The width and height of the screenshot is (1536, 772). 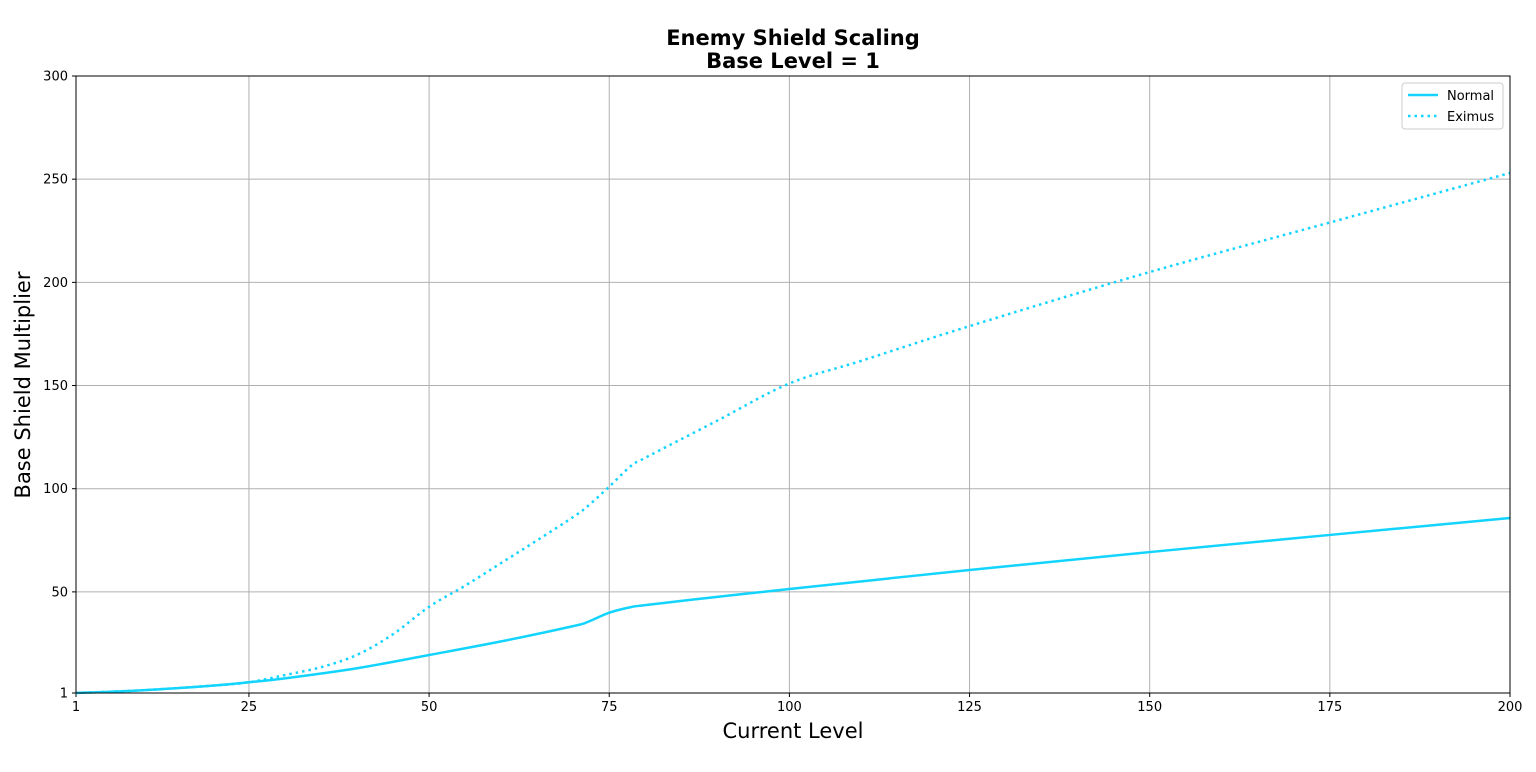 I want to click on y-axis-label: Base Shield Multiplier, so click(x=23, y=384).